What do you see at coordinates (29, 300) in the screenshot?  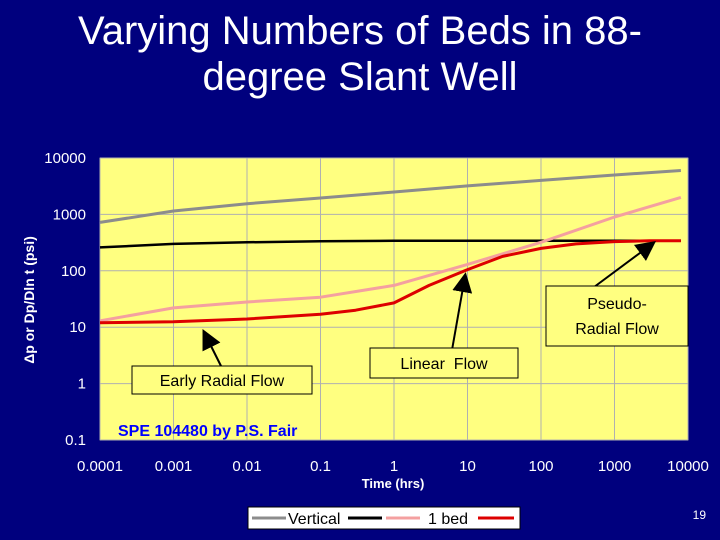 I see `y-axis-label: Δp or Dp/Dln t (psi)` at bounding box center [29, 300].